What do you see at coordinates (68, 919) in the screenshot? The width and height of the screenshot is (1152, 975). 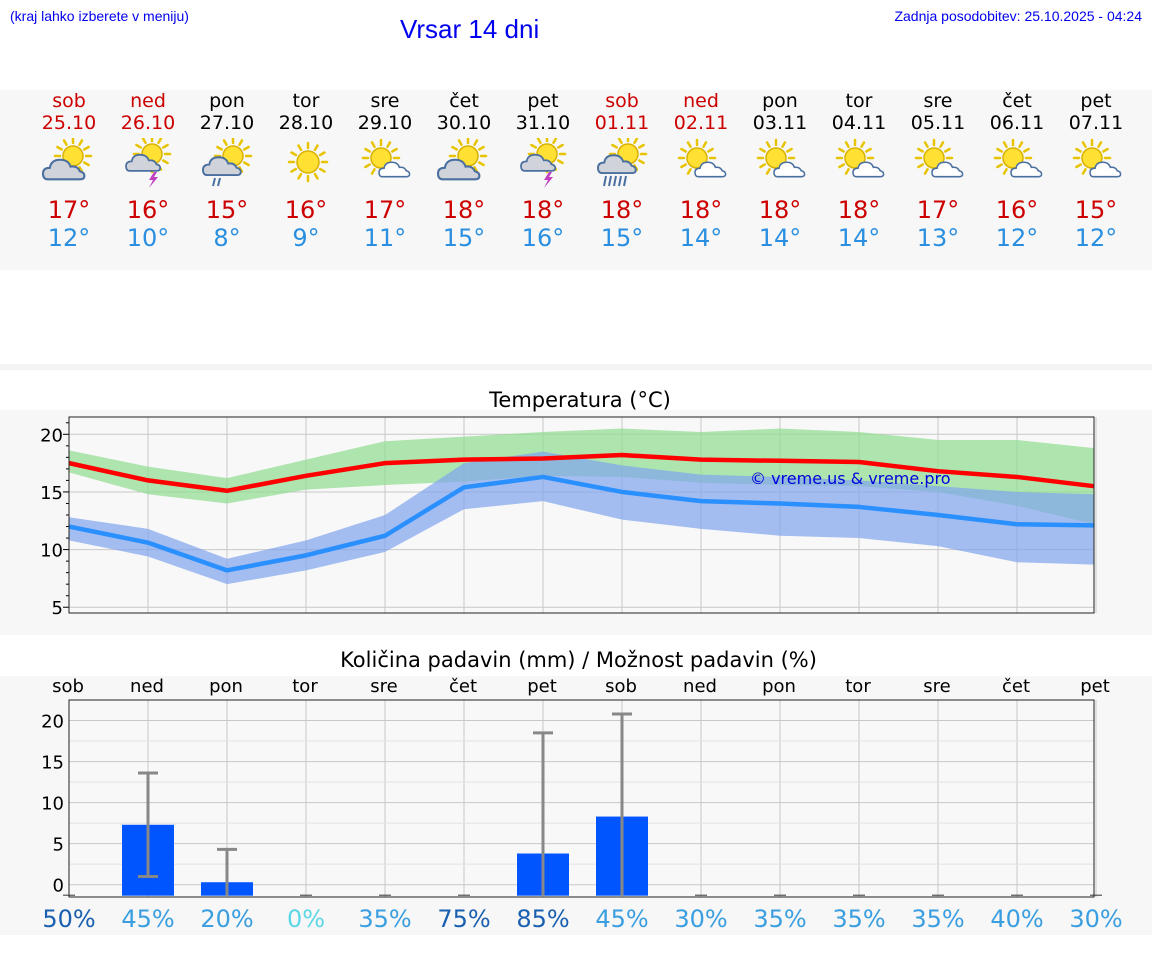 I see `precip-probability: 50%` at bounding box center [68, 919].